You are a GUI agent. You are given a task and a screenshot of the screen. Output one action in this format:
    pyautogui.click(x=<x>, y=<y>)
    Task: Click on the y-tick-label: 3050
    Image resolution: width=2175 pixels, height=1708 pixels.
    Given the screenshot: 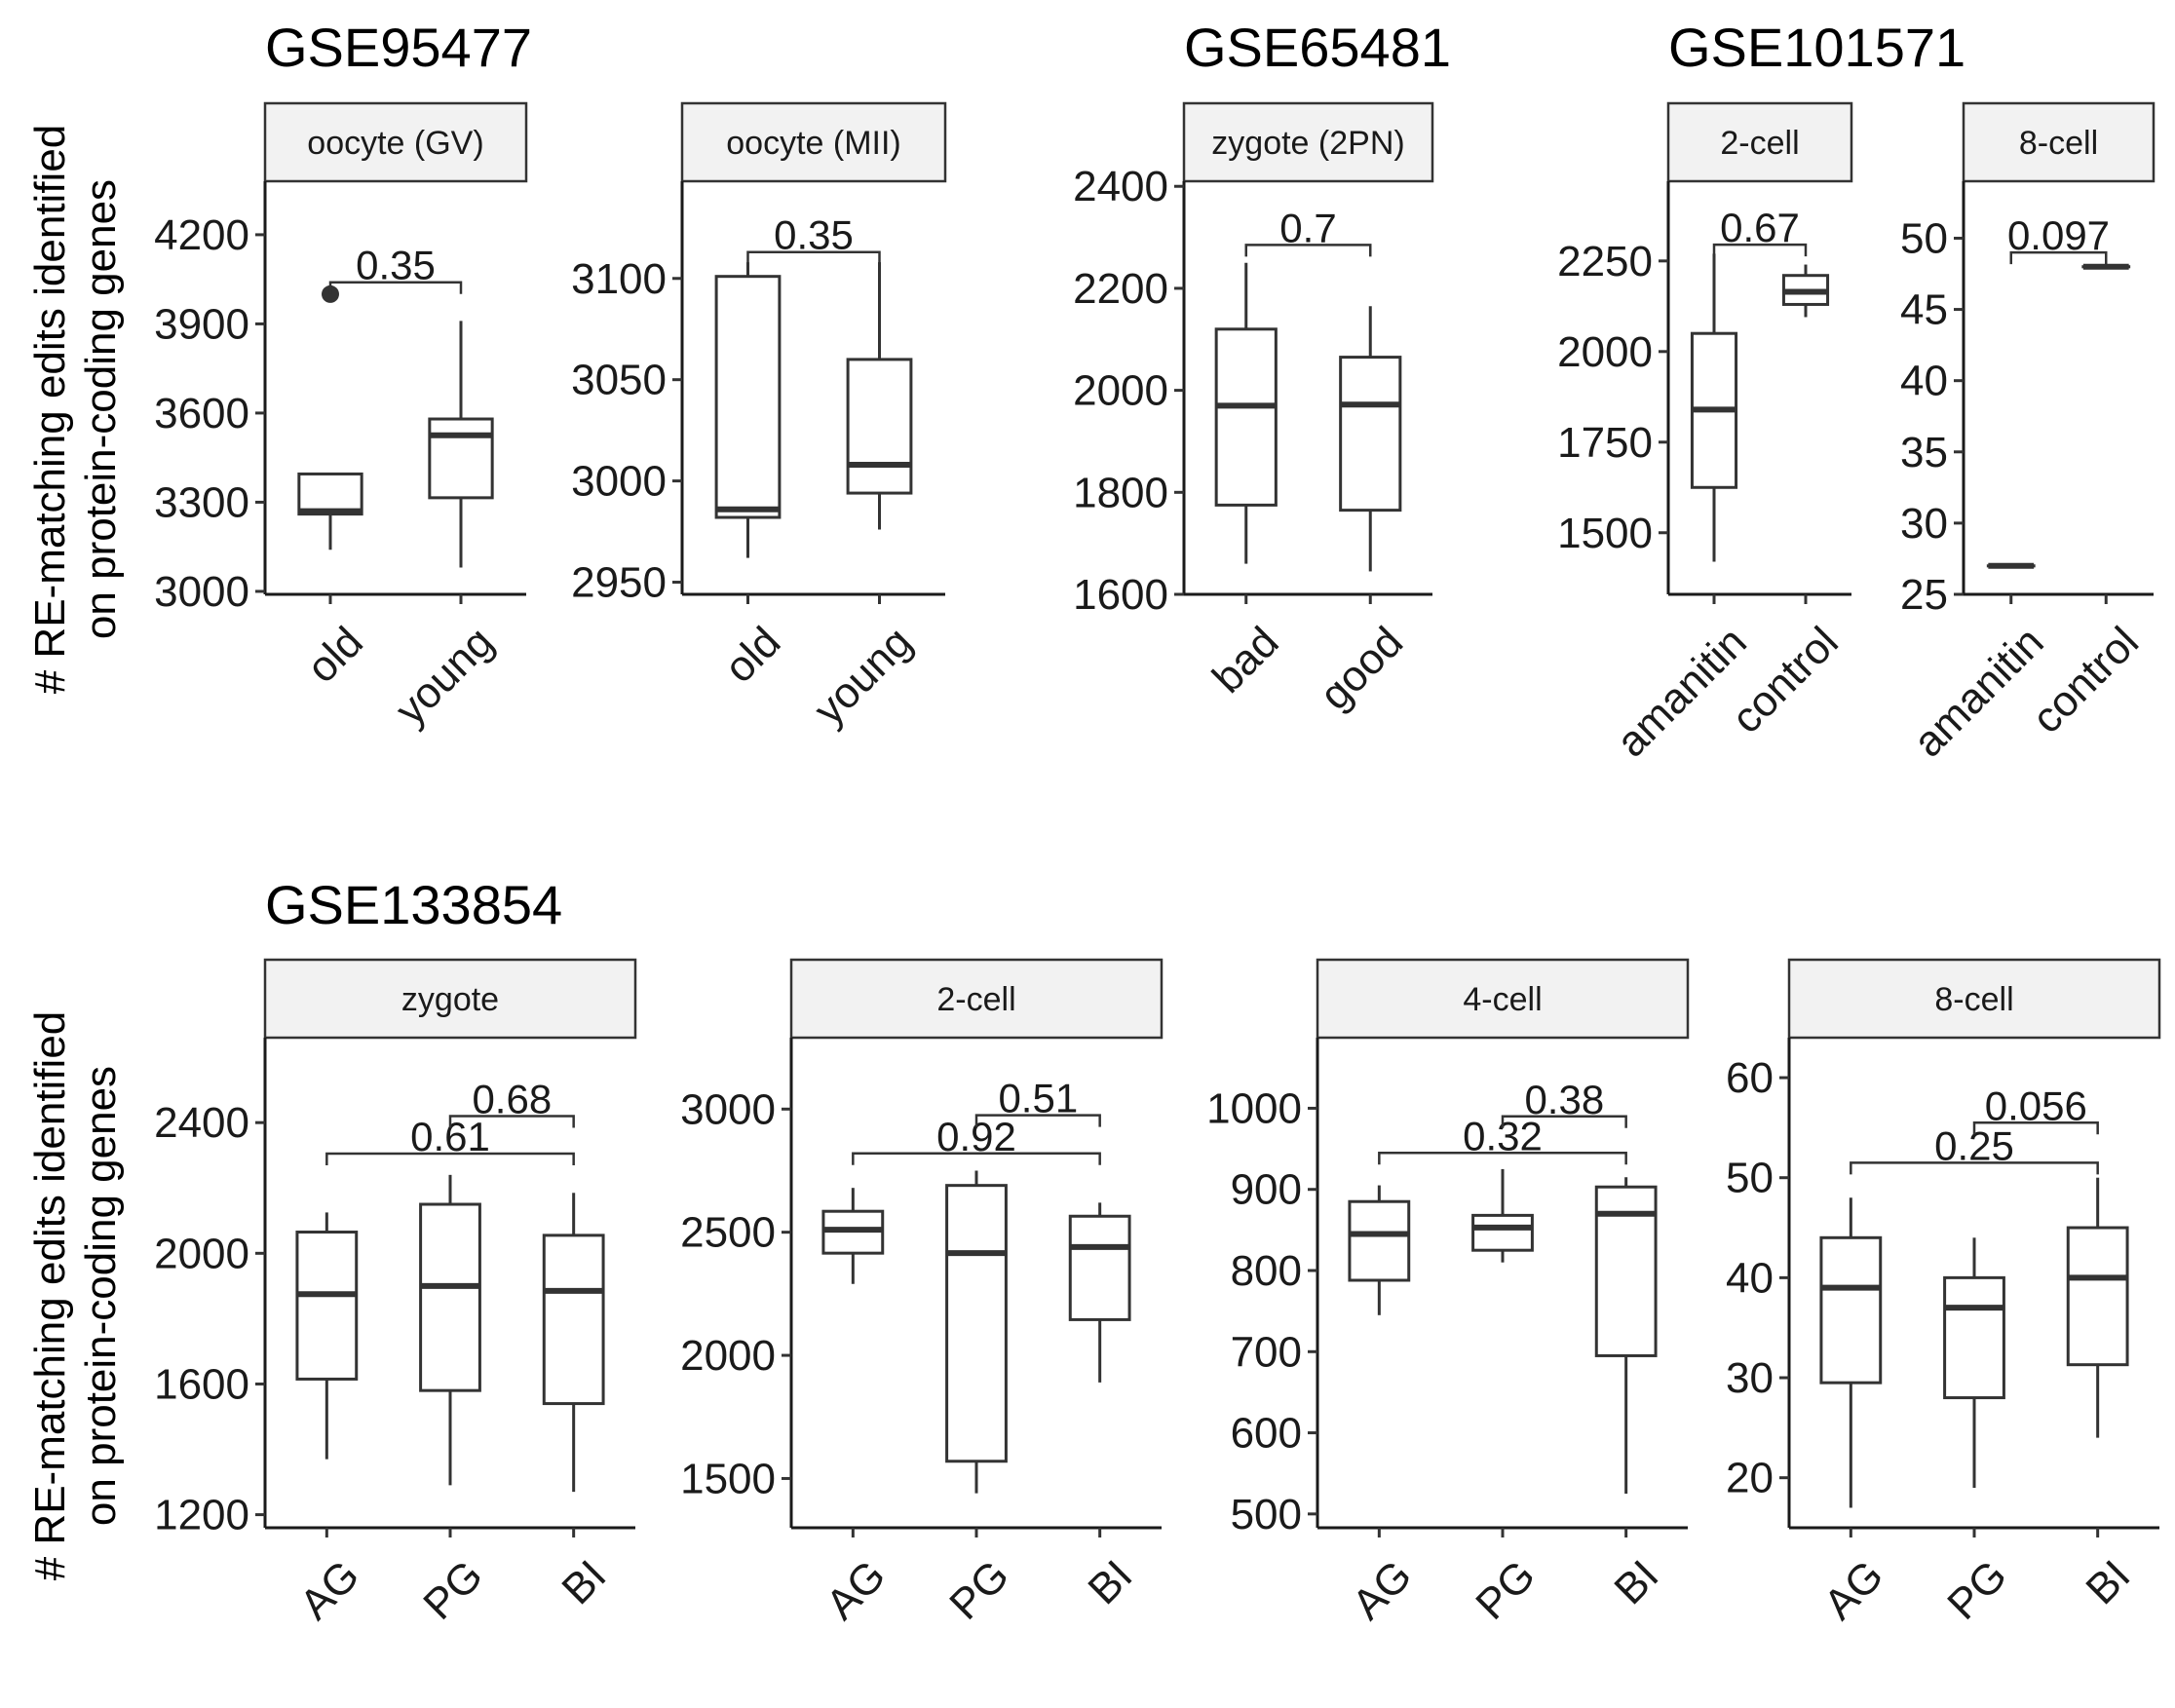 What is the action you would take?
    pyautogui.click(x=619, y=380)
    